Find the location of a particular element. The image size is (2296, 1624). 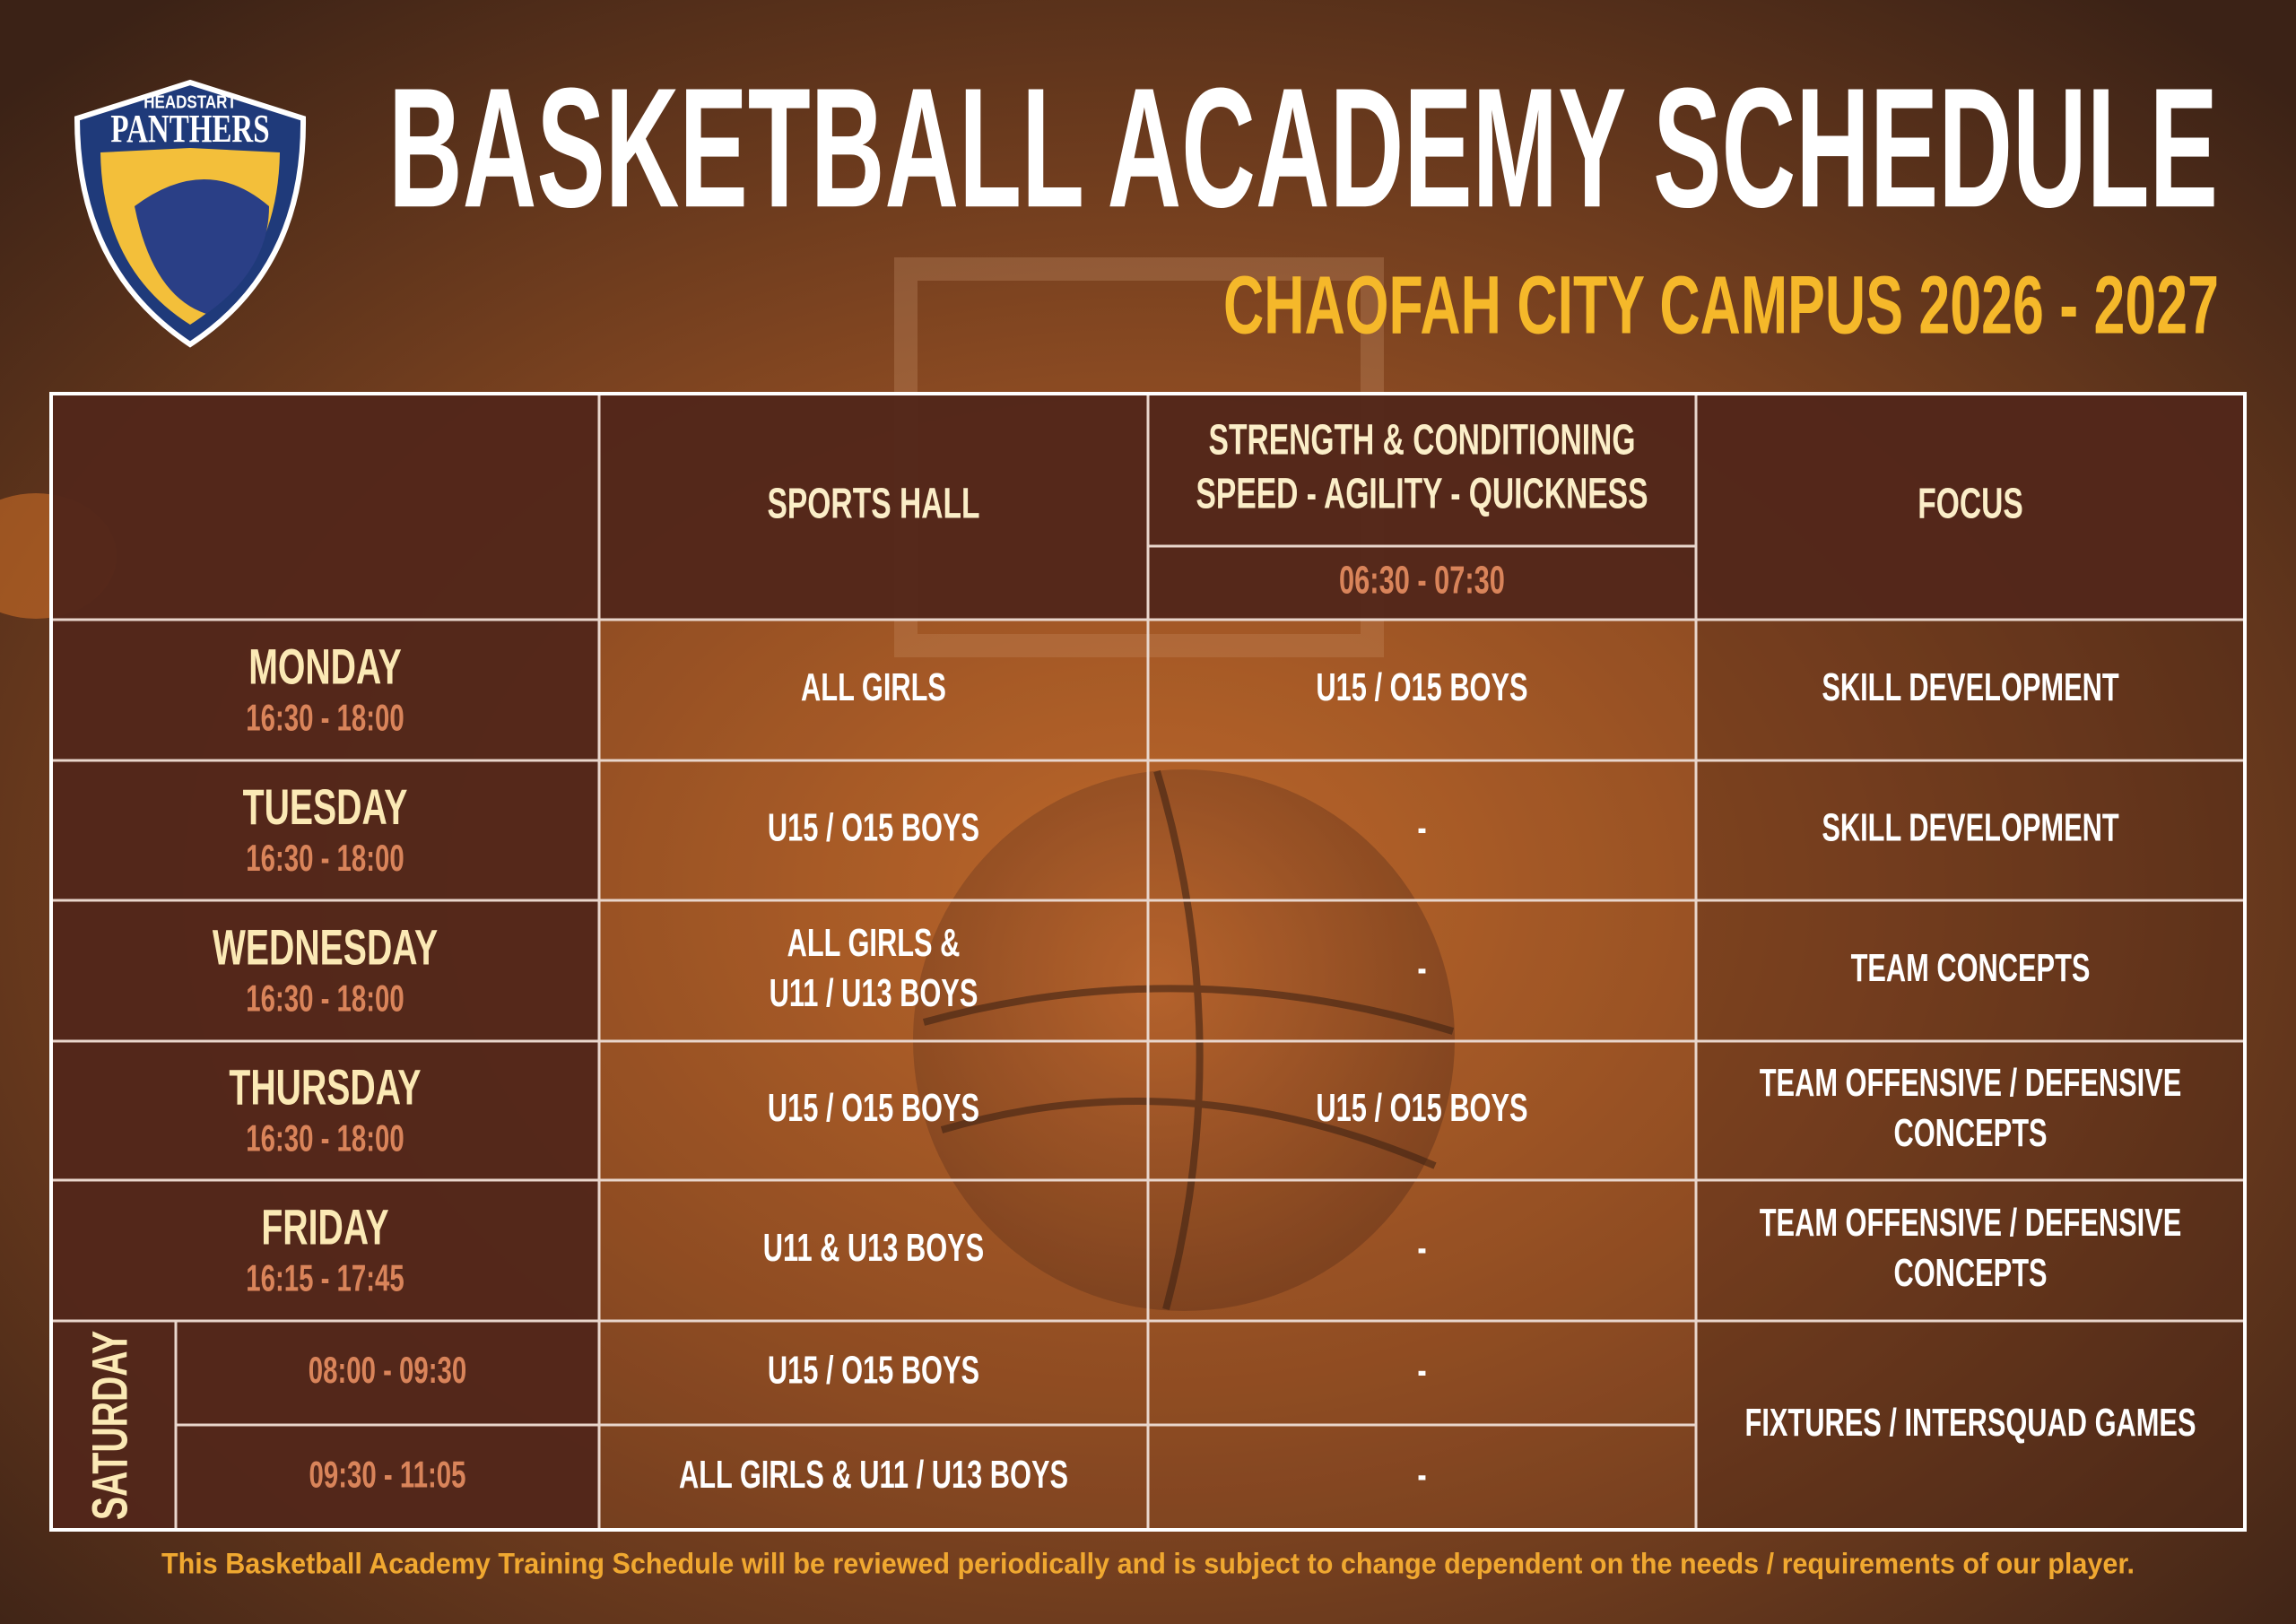

day-name: WEDNESDAY is located at coordinates (325, 947).